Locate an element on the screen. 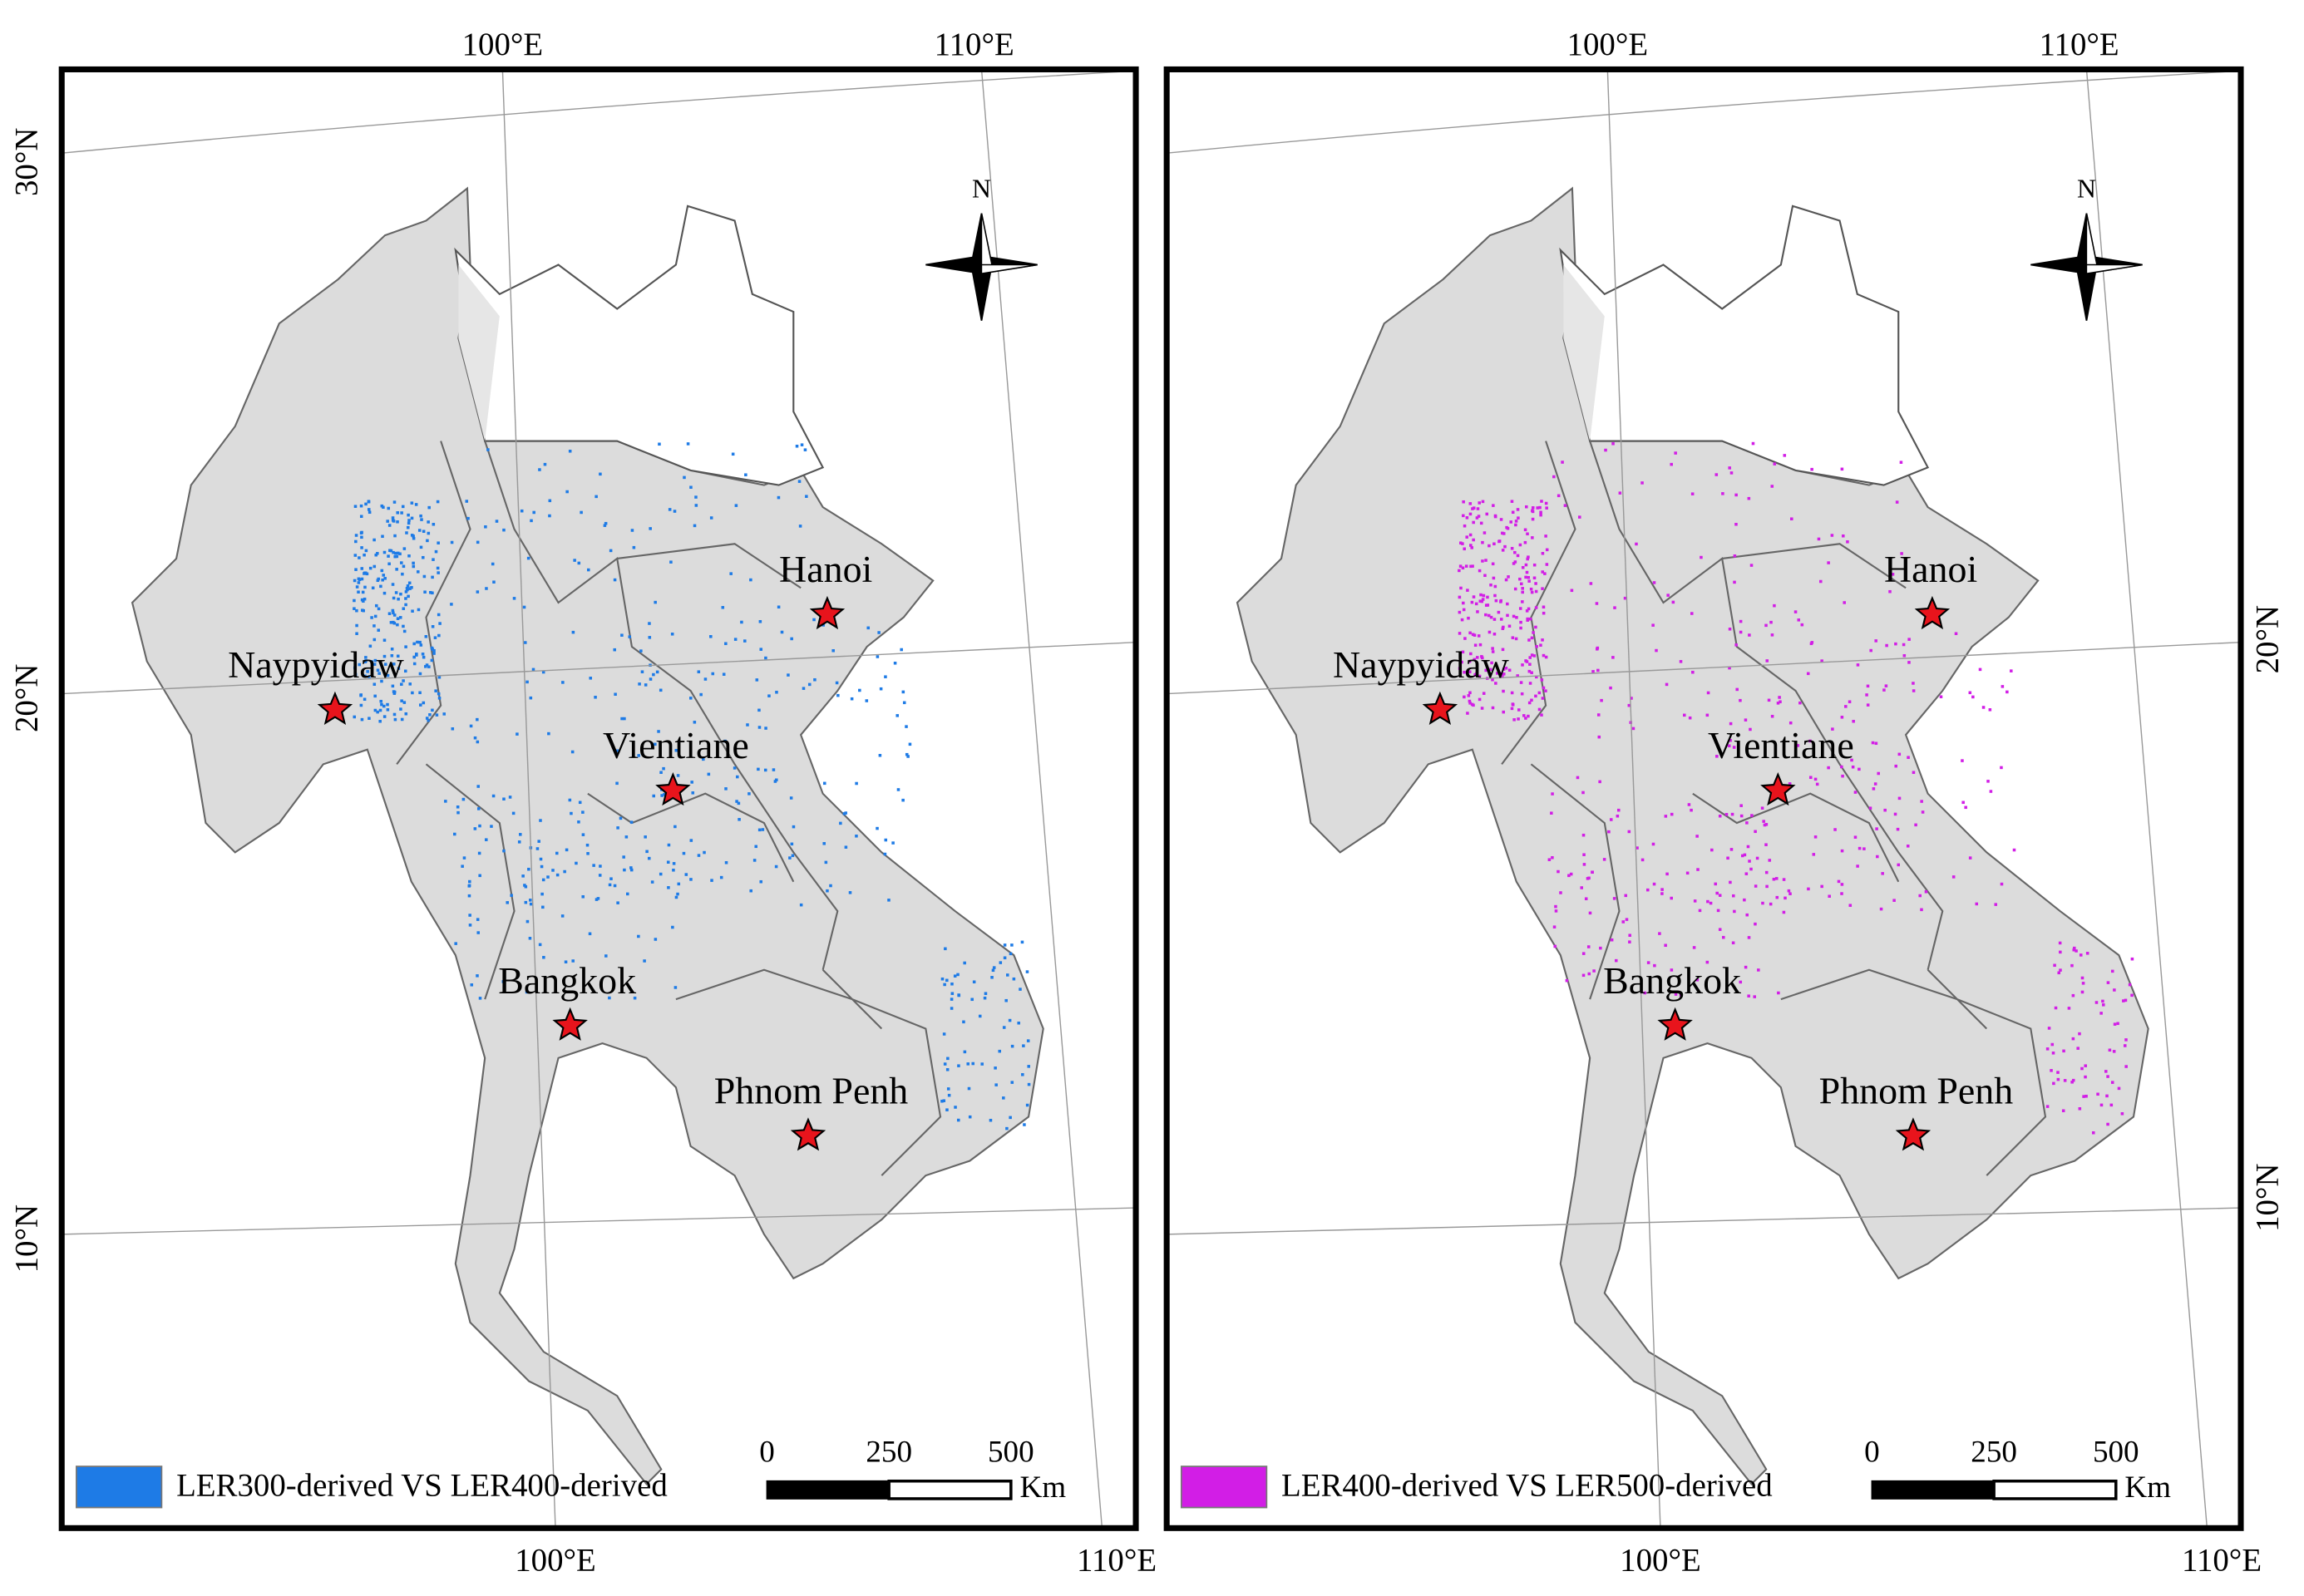 The image size is (2304, 1596). graticule-line is located at coordinates (599, 1221).